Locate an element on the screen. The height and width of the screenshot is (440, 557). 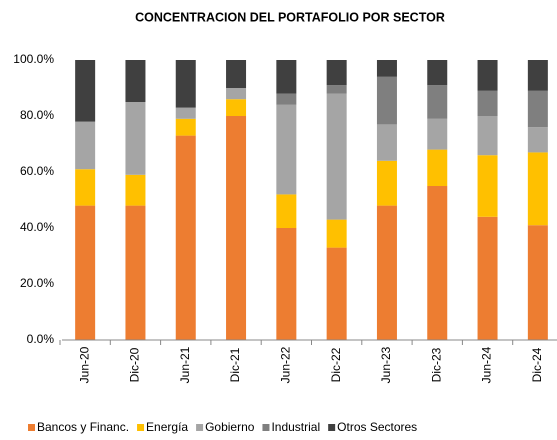
y-tick-label: 40.0% is located at coordinates (37, 227).